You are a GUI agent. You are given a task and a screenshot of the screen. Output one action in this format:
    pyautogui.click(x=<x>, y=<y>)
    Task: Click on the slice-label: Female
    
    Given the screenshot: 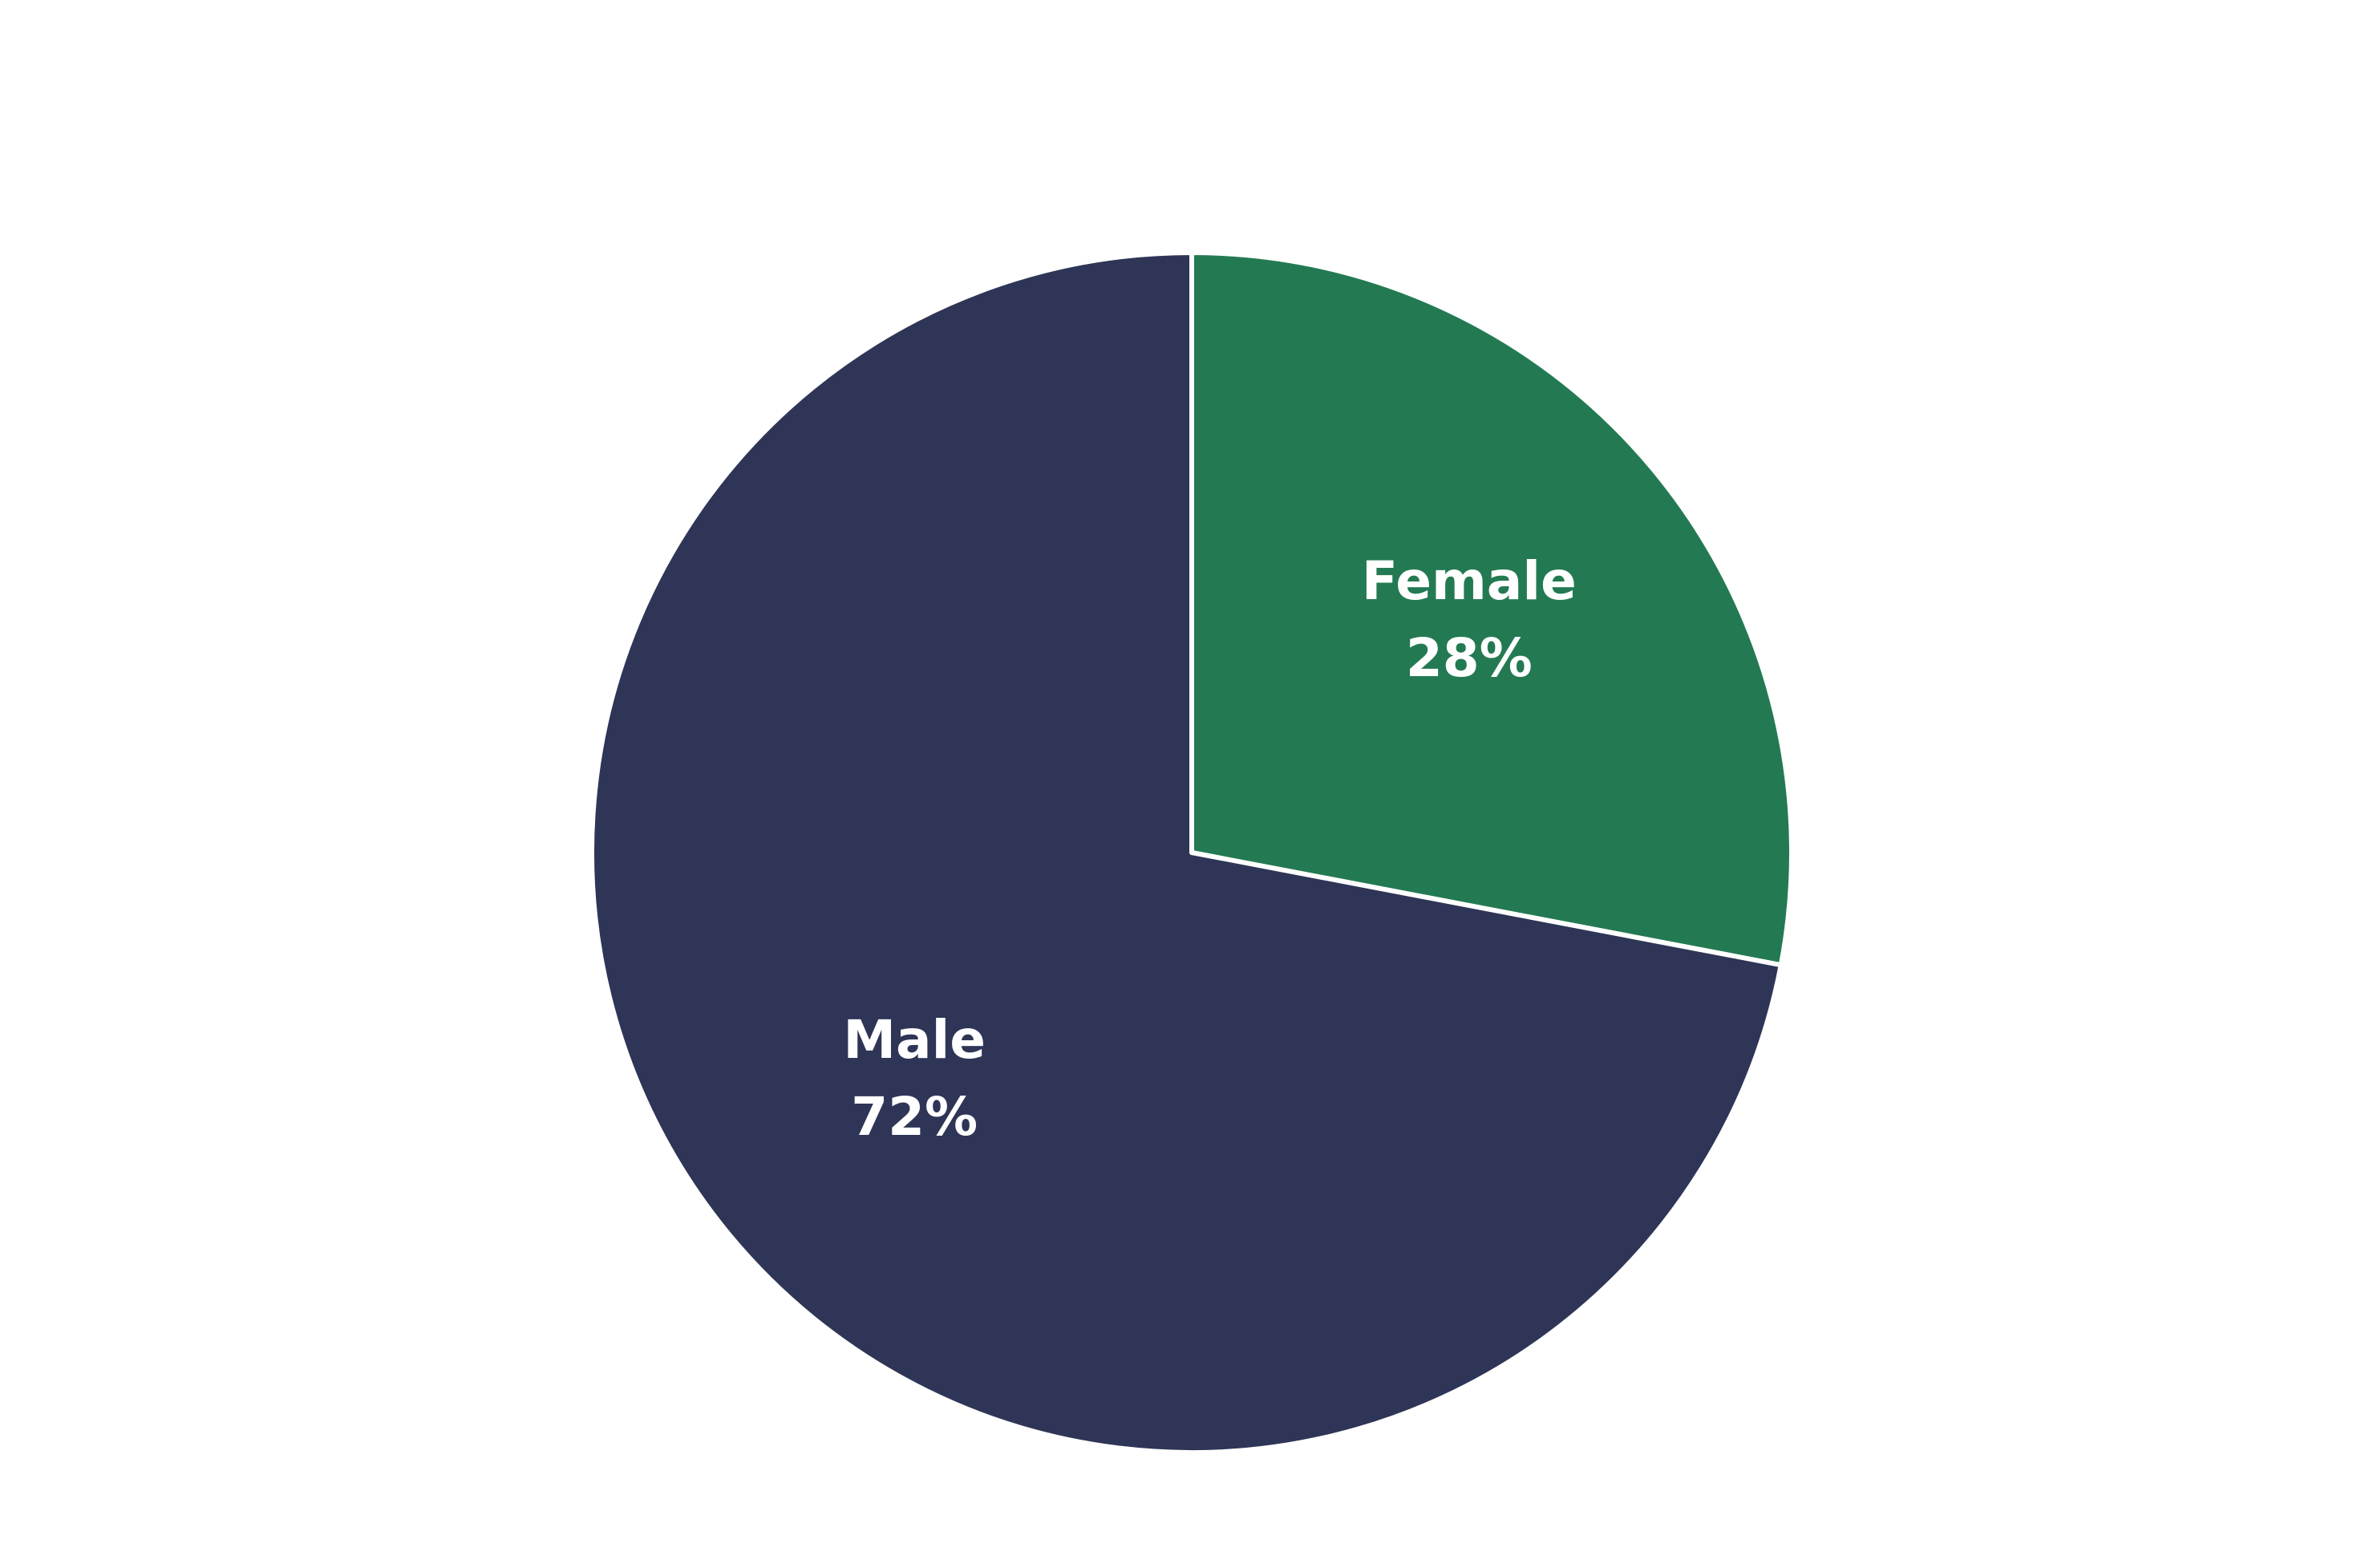 What is the action you would take?
    pyautogui.click(x=1469, y=581)
    